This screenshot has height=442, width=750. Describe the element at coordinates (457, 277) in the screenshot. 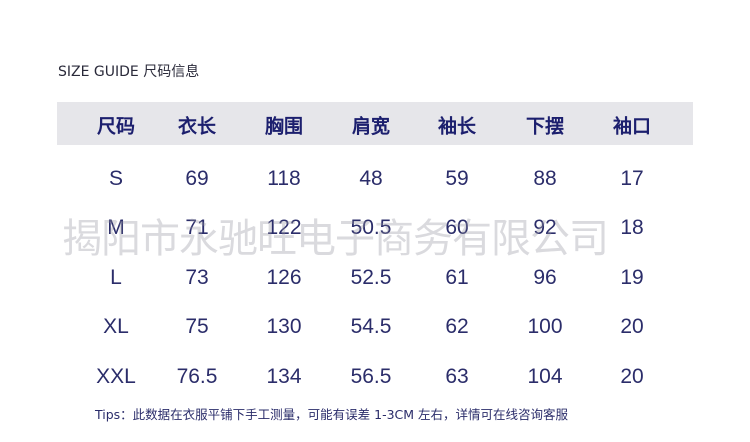

I see `table-cell: 61` at that location.